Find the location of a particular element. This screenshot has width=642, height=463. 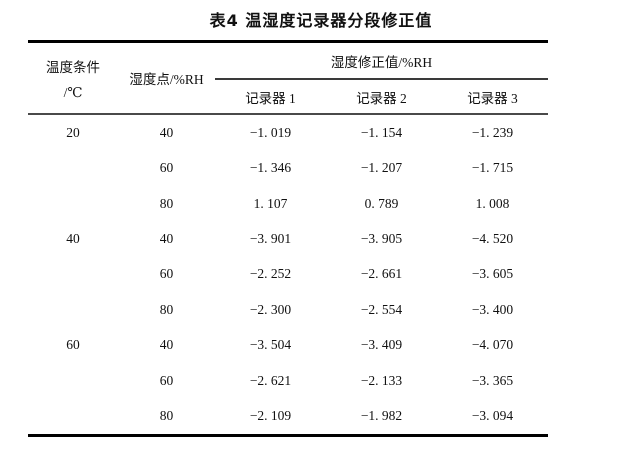

cell-recorder-3: −3. 605 is located at coordinates (492, 274).